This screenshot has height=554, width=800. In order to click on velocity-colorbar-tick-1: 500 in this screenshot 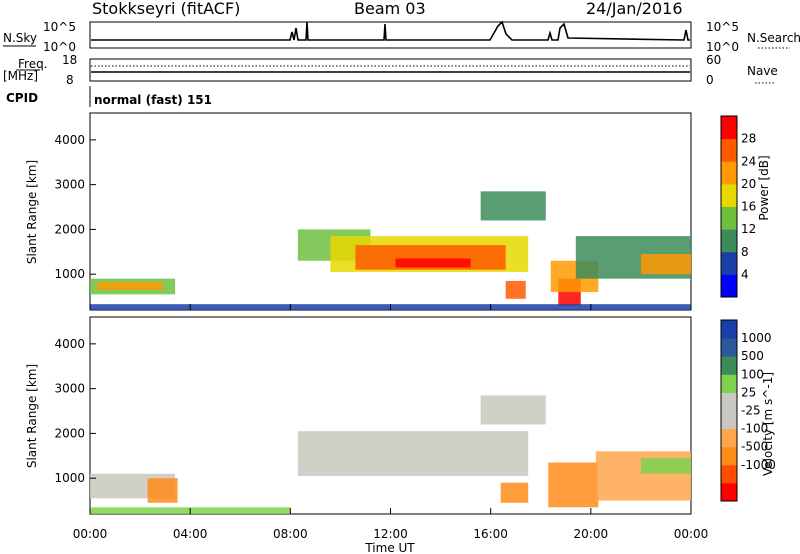, I will do `click(752, 356)`.